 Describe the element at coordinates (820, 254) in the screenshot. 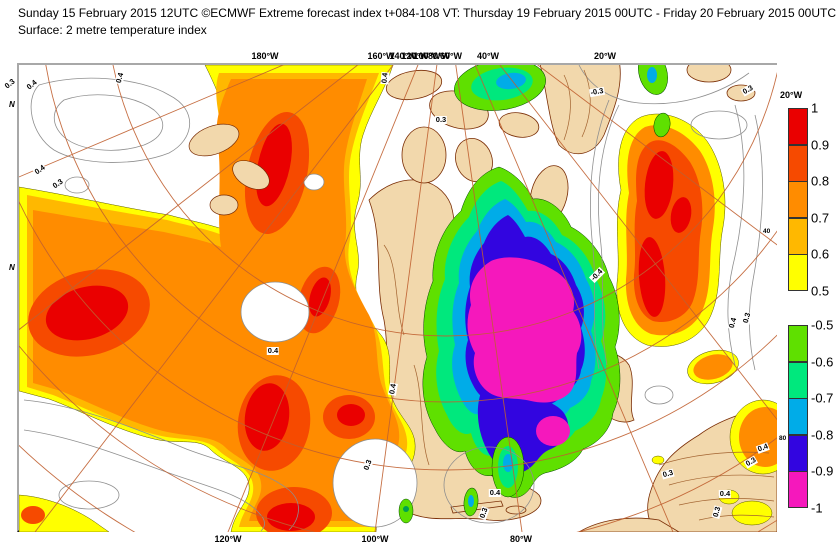

I see `legend-value-label: 0.6` at that location.